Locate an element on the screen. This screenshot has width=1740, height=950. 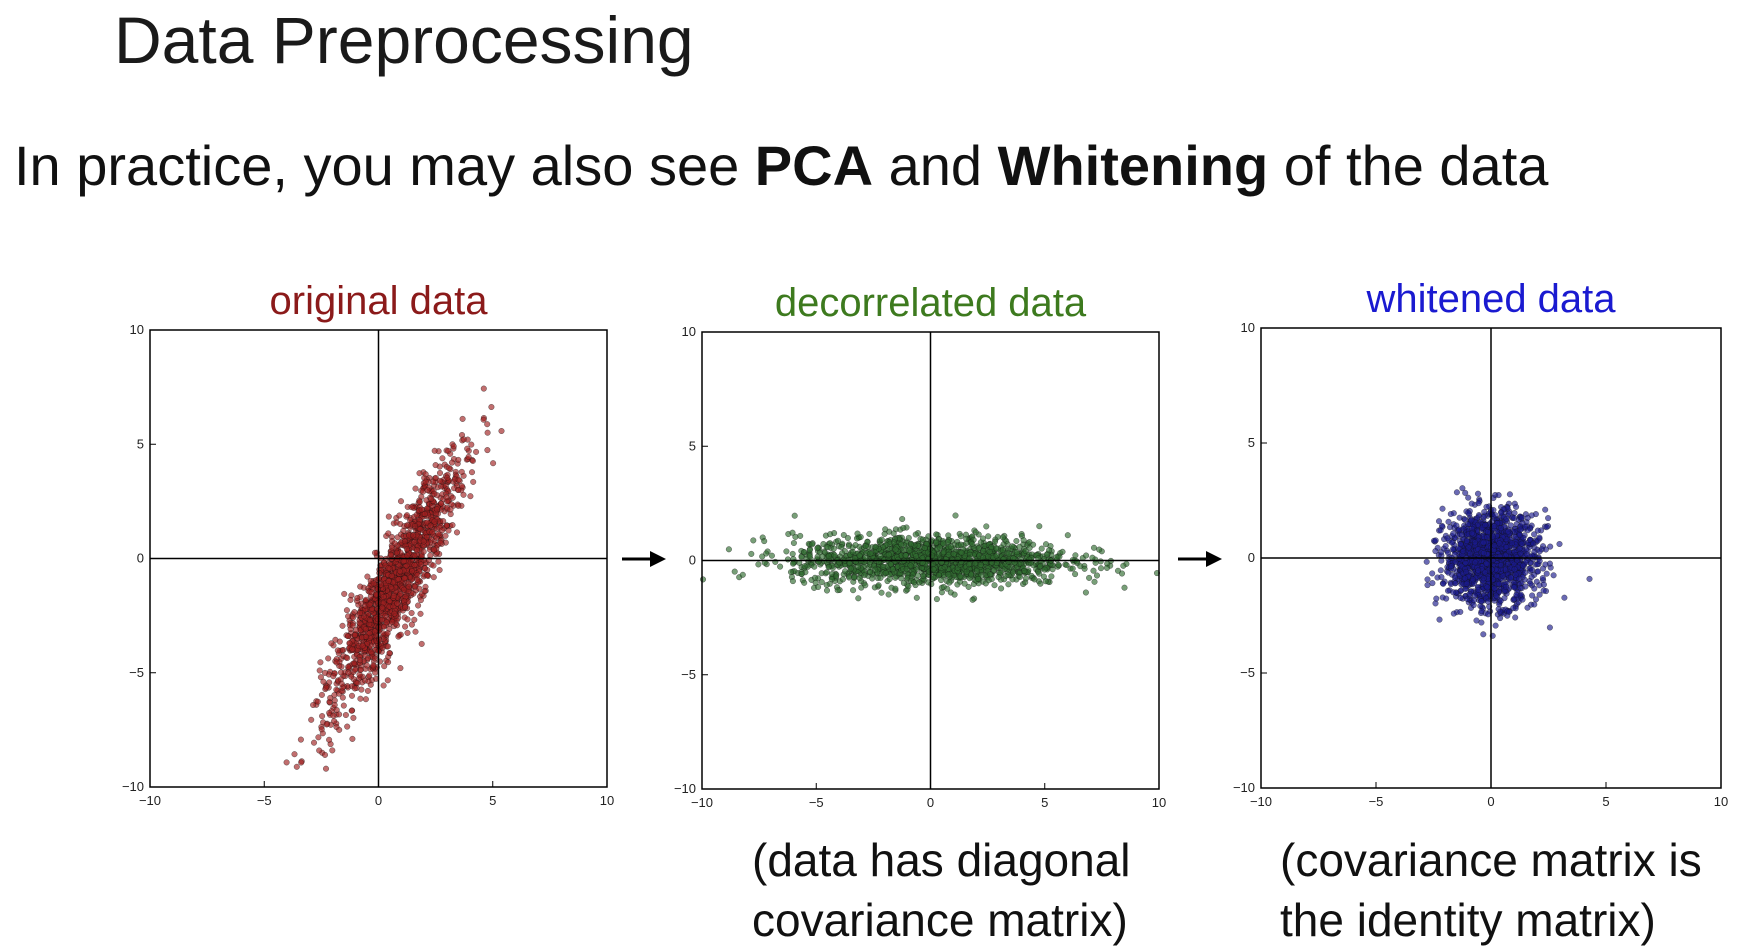
chart-title: whitened data is located at coordinates (1490, 299).